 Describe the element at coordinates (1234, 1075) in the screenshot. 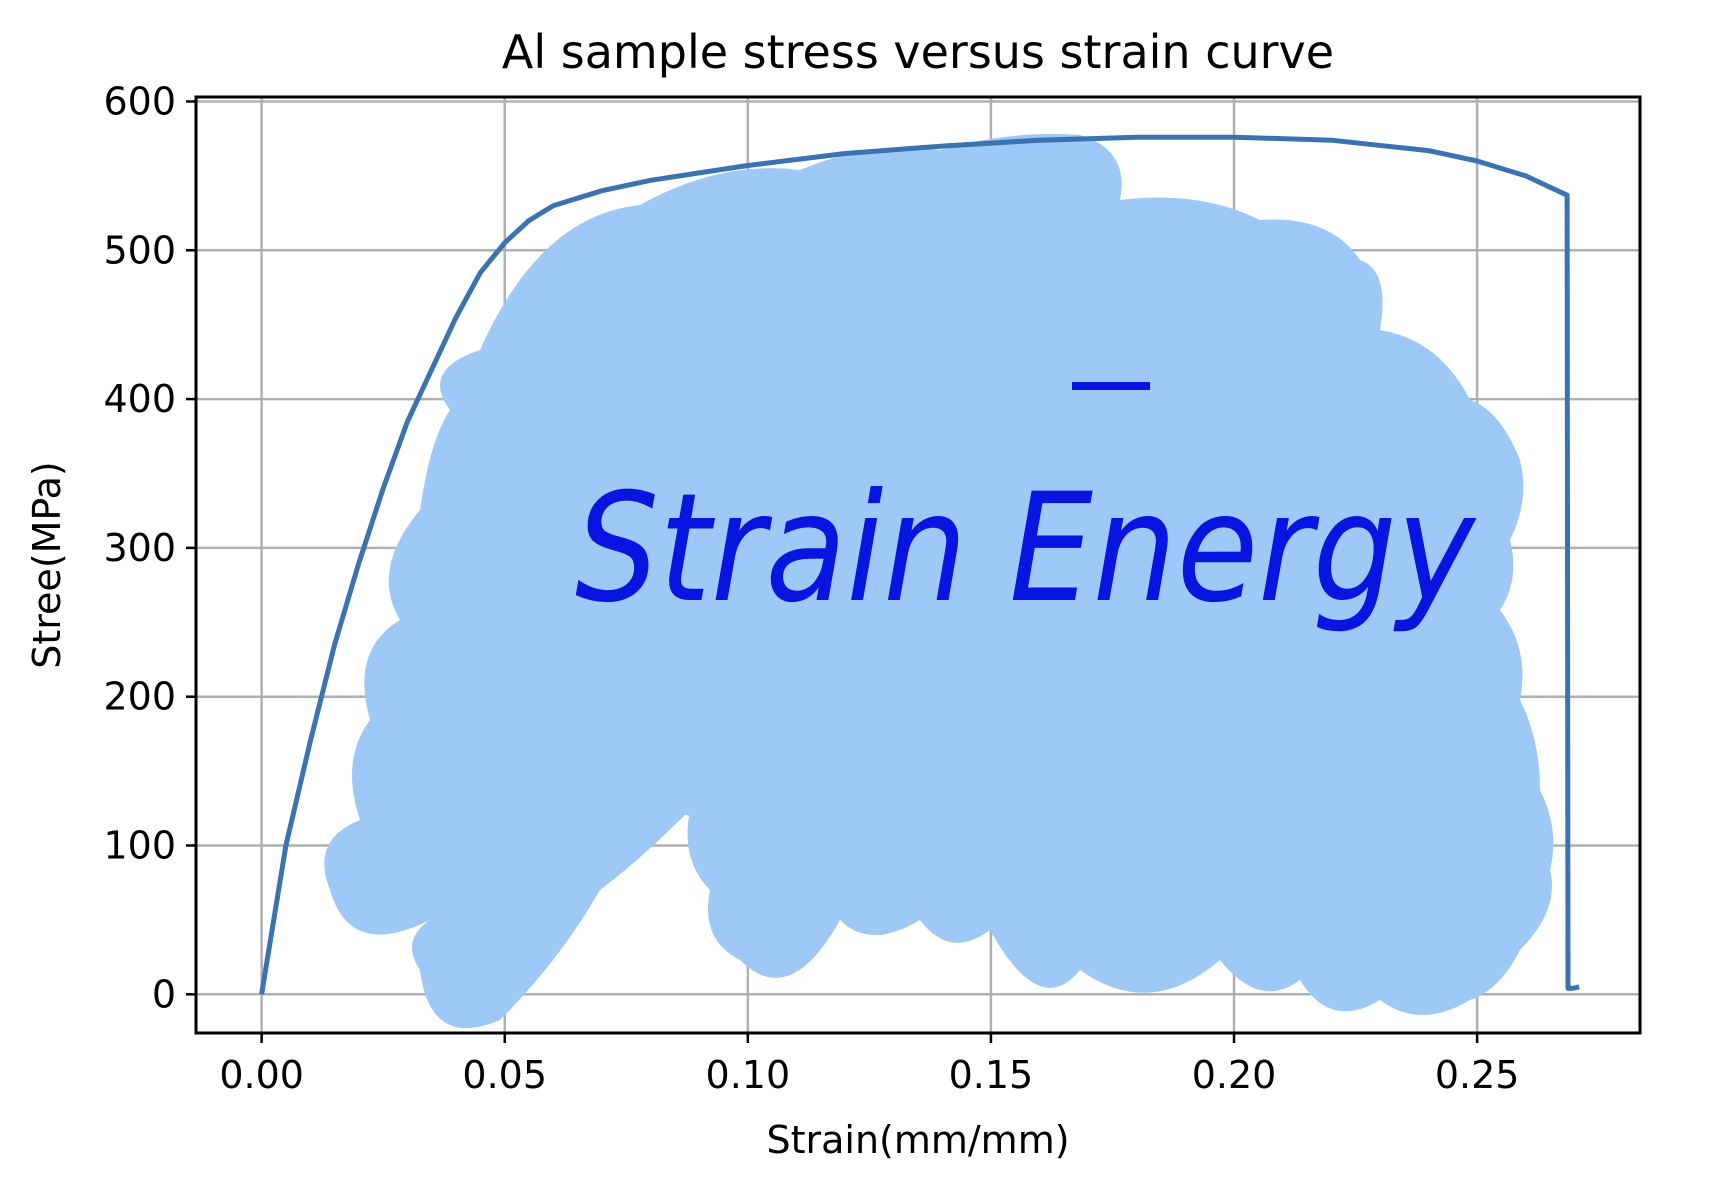

I see `x-tick-label: 0.20` at that location.